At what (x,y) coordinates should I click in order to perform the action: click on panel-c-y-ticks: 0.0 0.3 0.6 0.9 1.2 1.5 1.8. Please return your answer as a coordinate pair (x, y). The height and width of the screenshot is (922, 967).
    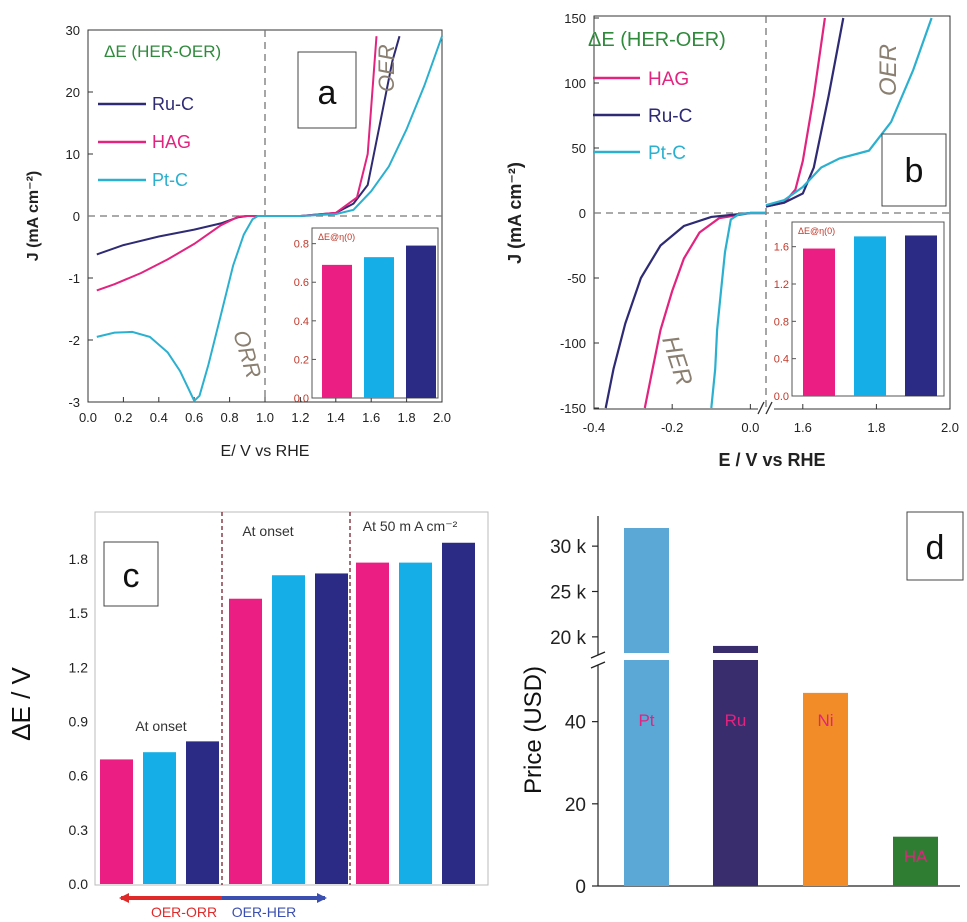
    Looking at the image, I should click on (79, 721).